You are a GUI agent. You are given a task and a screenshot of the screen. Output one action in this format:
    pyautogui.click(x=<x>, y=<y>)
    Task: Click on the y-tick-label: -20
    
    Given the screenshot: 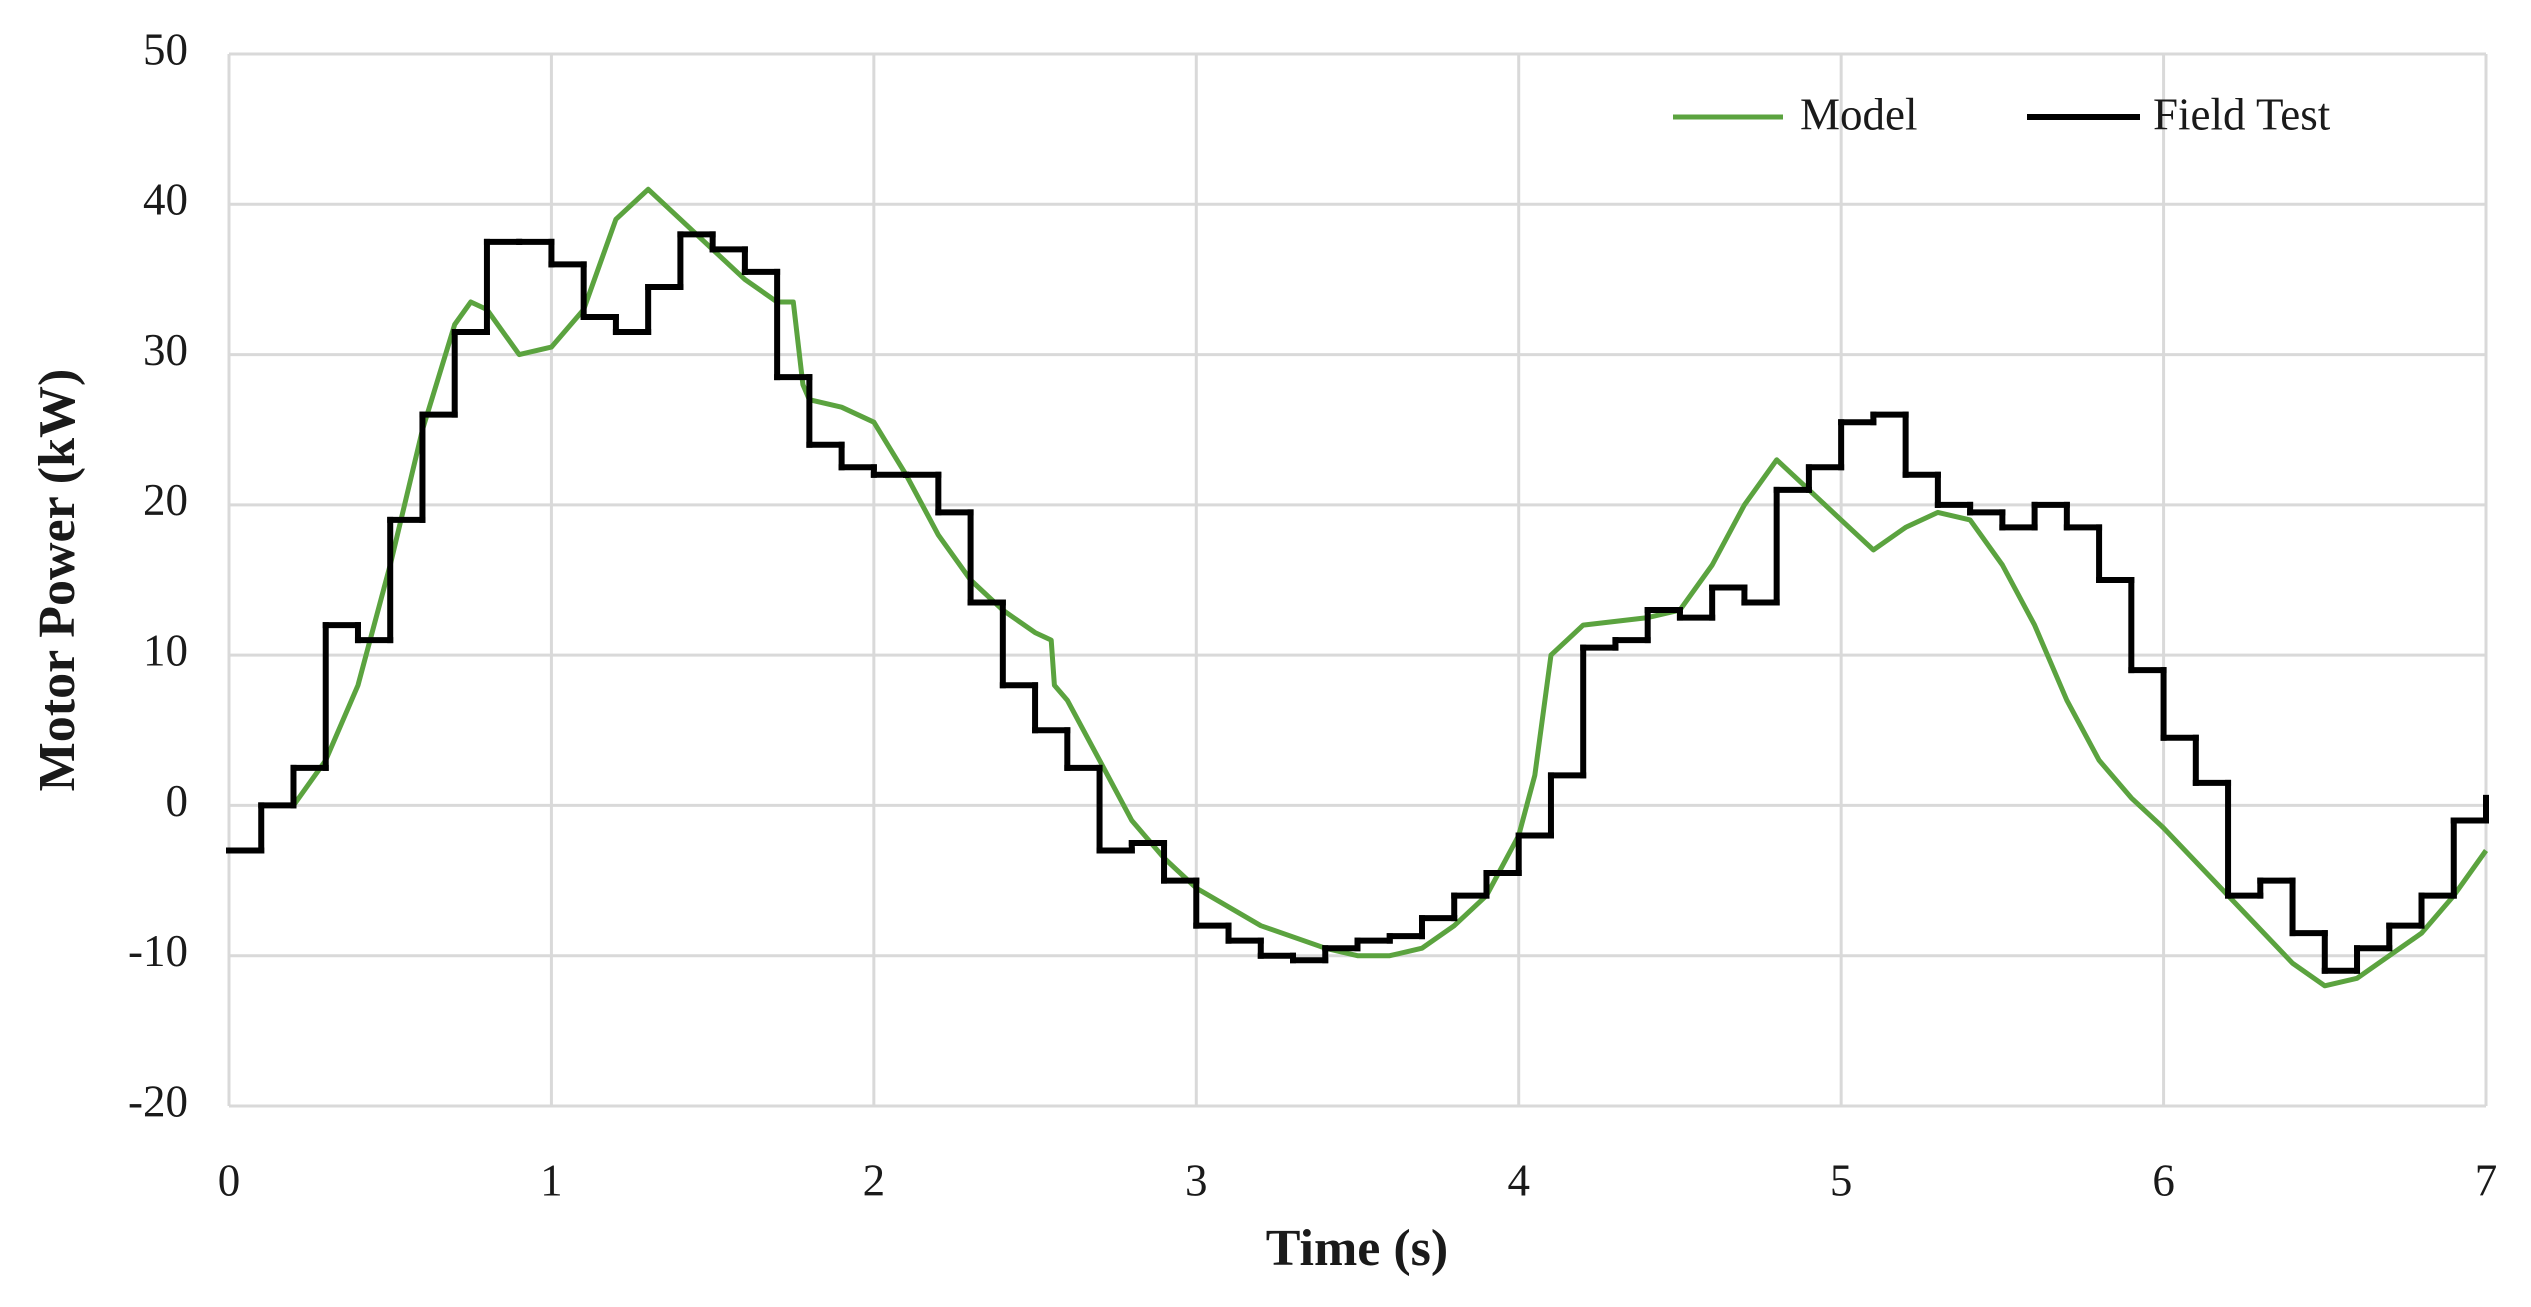 What is the action you would take?
    pyautogui.click(x=158, y=1101)
    